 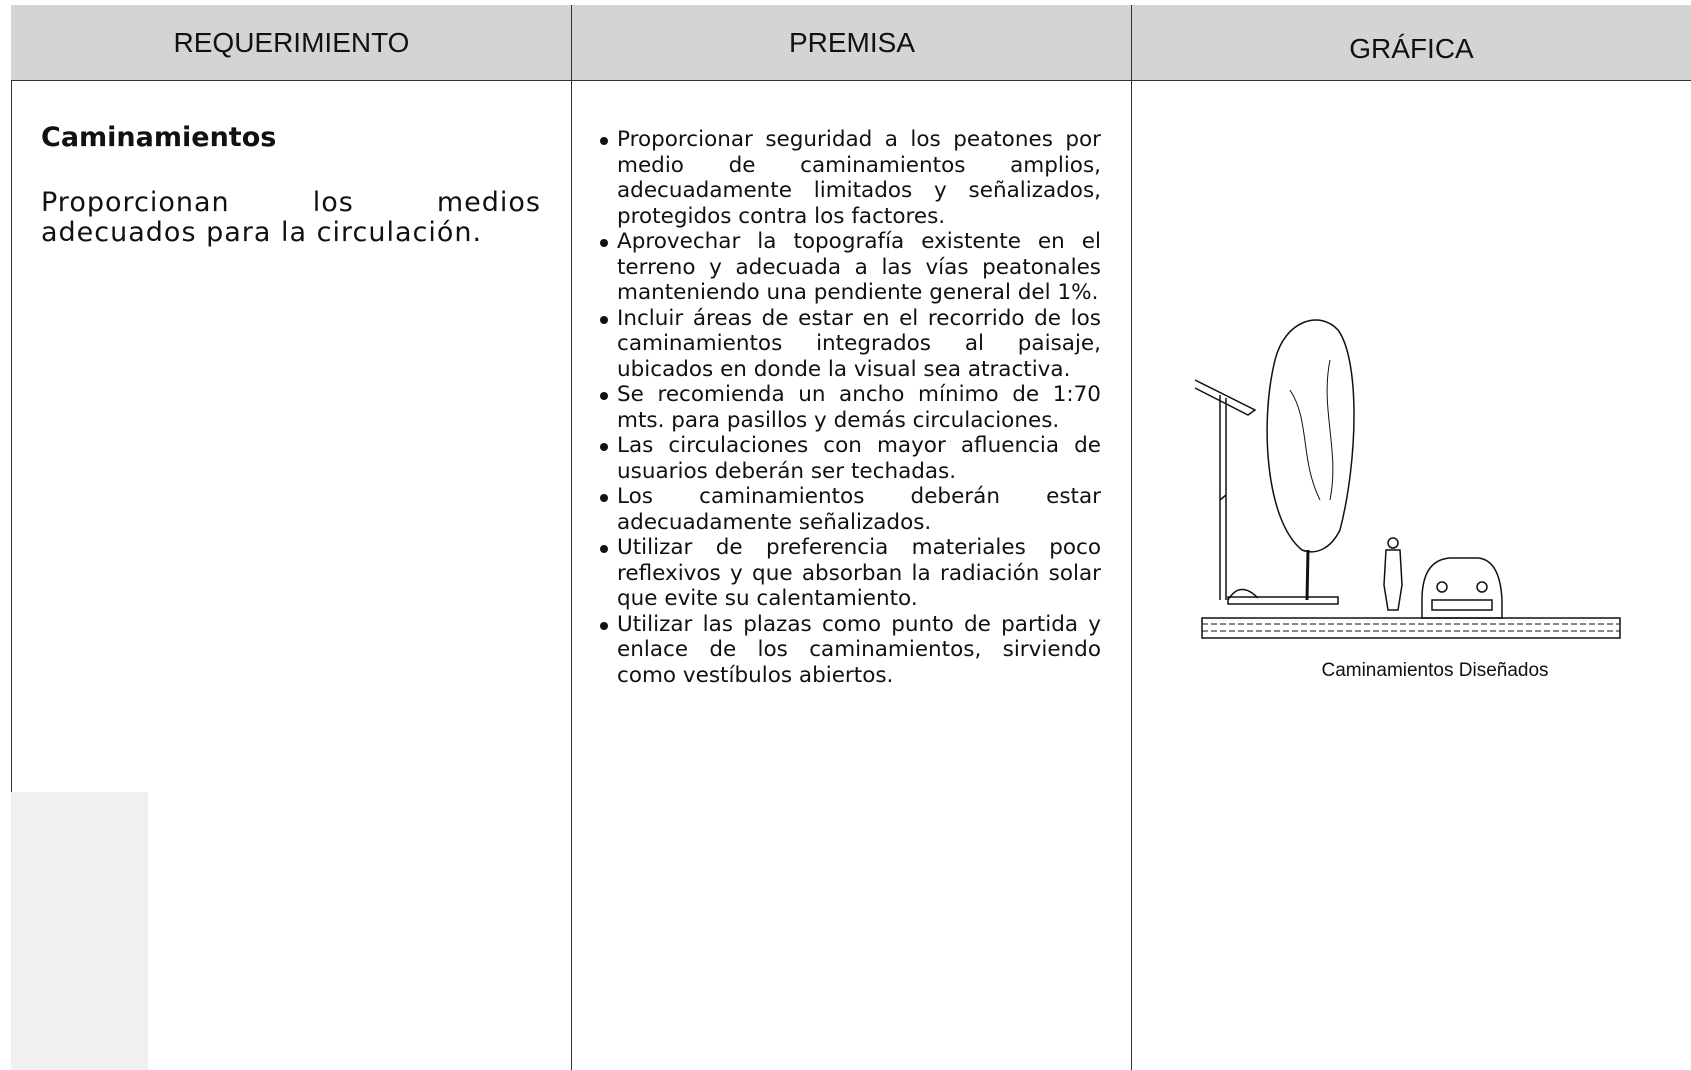 I want to click on graphic-caption: Caminamientos Diseñados, so click(x=1435, y=670).